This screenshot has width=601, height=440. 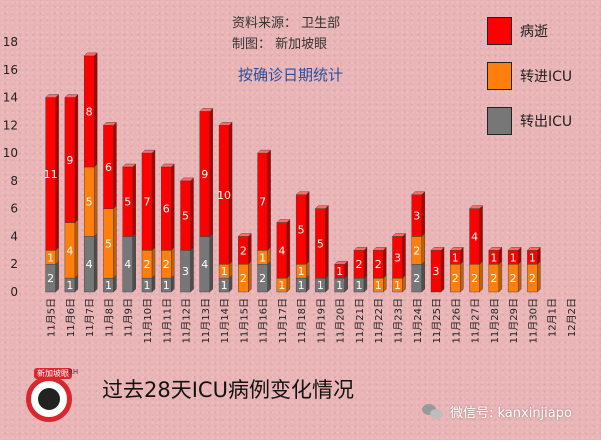 I want to click on bar-value-label: 8, so click(x=89, y=111).